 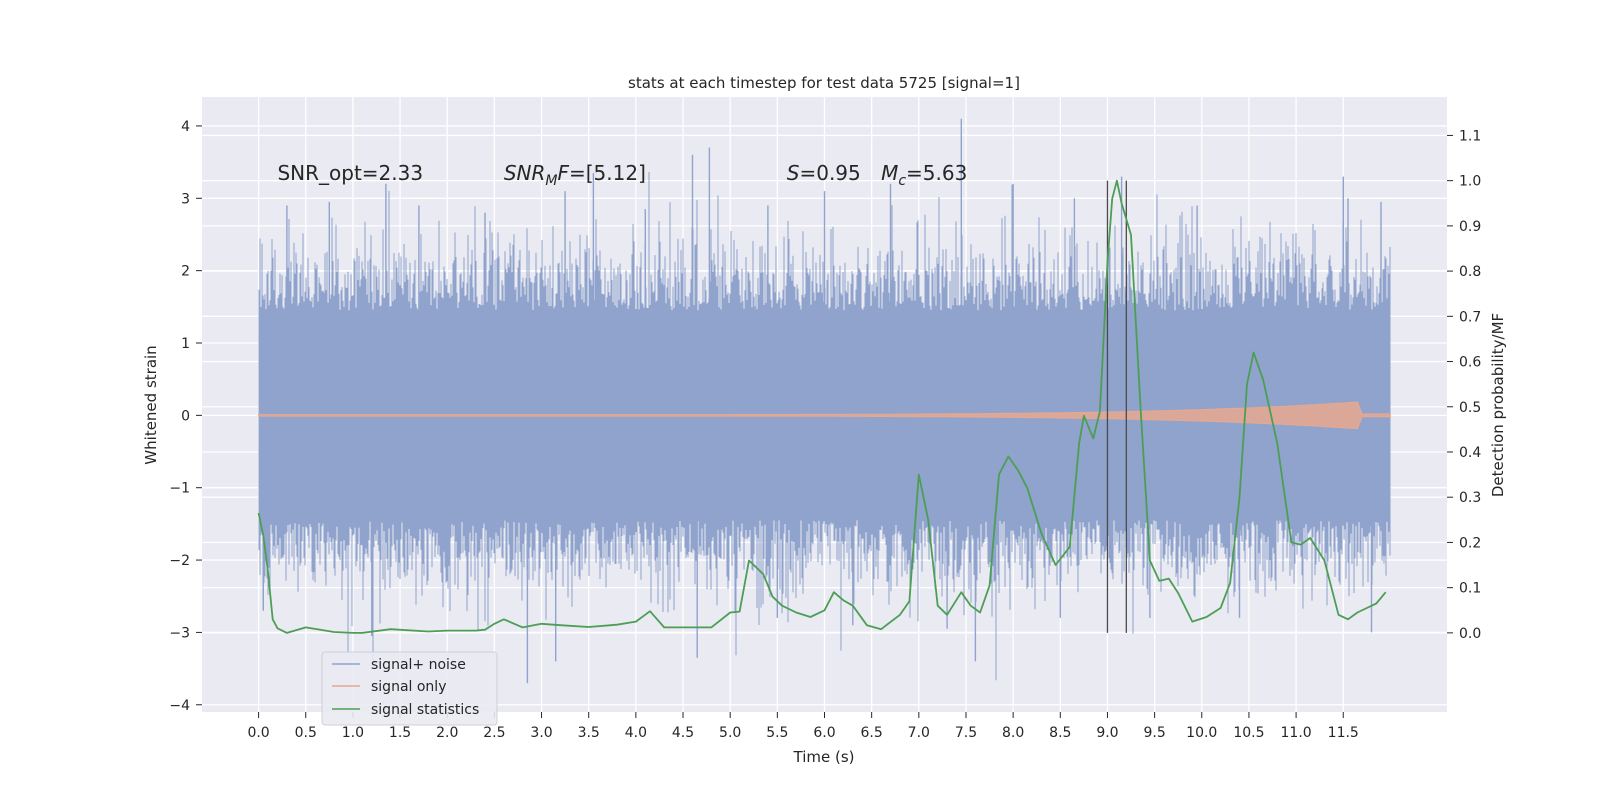 What do you see at coordinates (1470, 589) in the screenshot?
I see `y2-tick-label-10: 0.1` at bounding box center [1470, 589].